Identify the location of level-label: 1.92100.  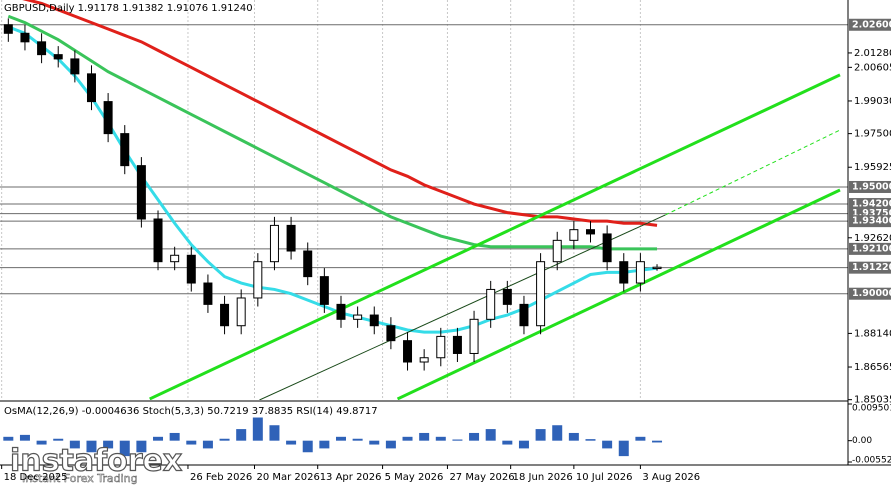
(871, 248).